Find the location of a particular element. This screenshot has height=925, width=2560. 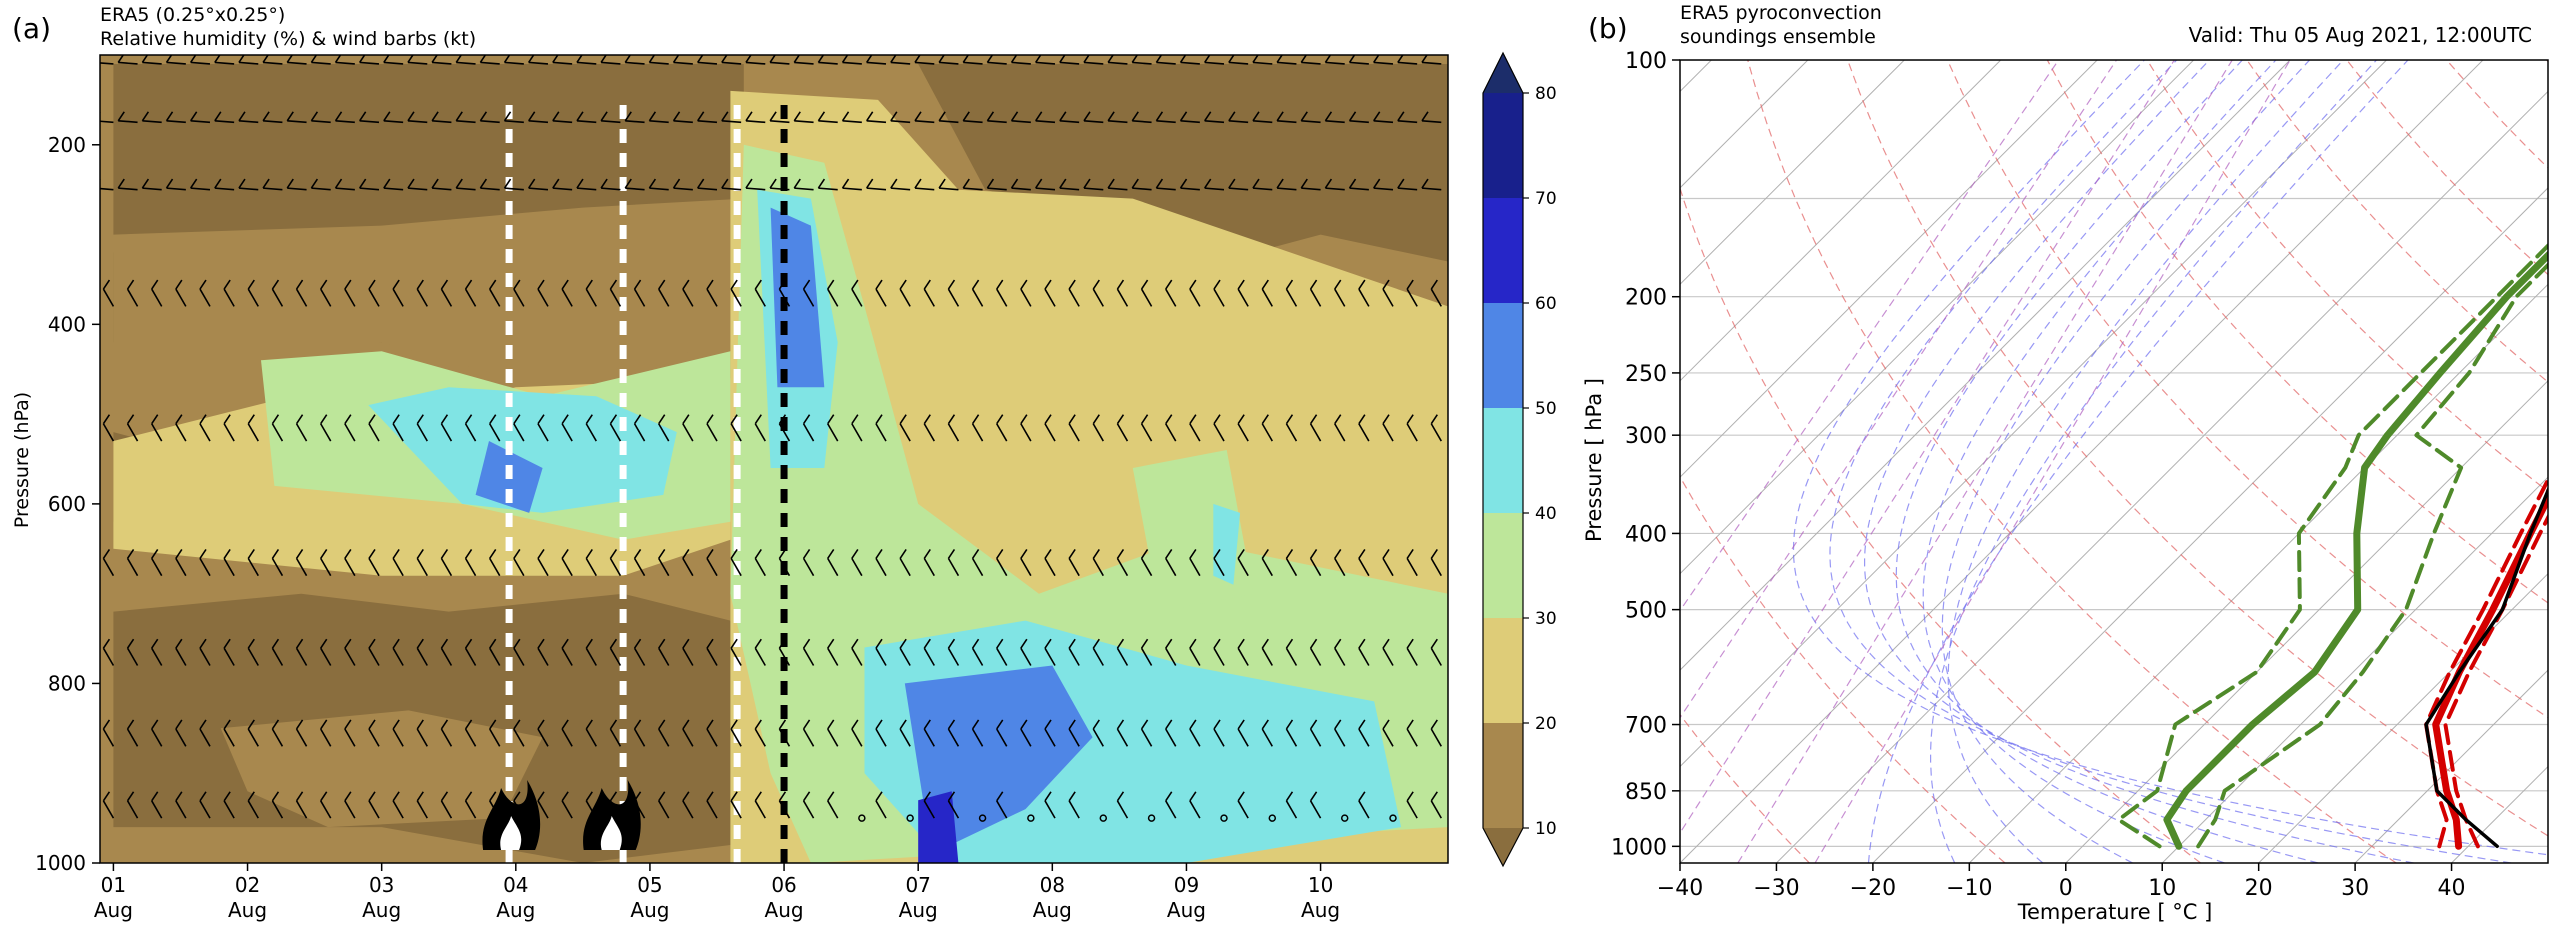

panel-b-label: (b) is located at coordinates (1608, 28).